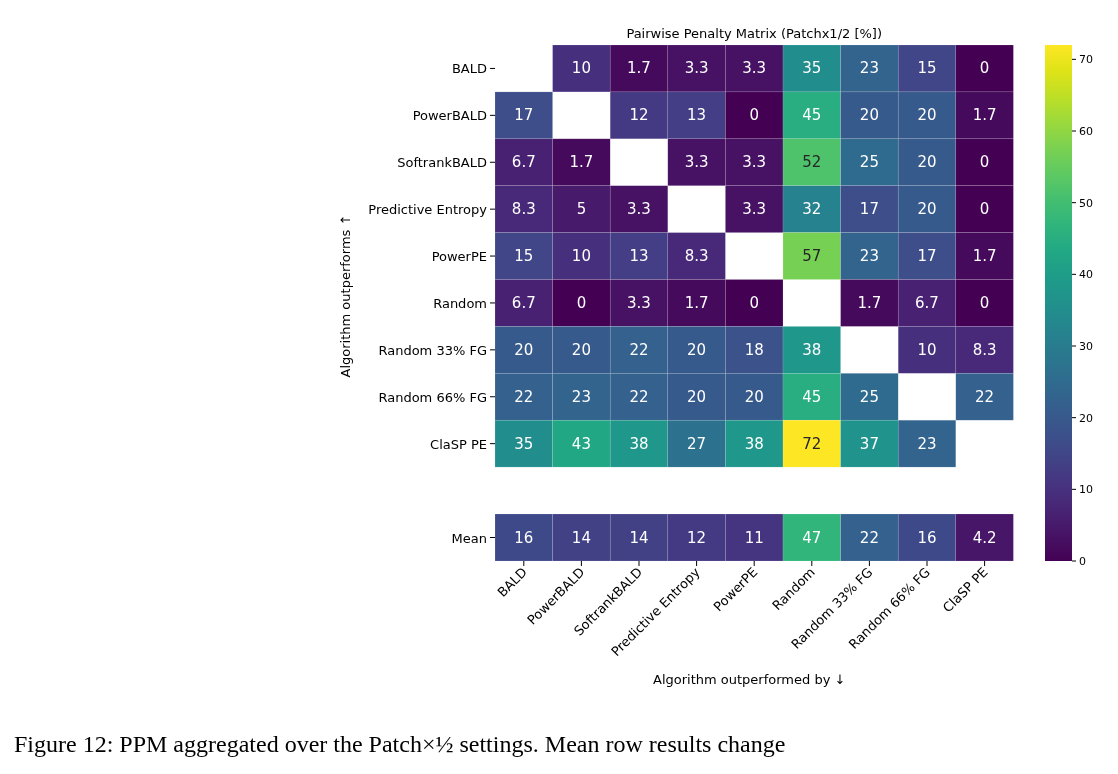  I want to click on data-label: 32, so click(812, 209).